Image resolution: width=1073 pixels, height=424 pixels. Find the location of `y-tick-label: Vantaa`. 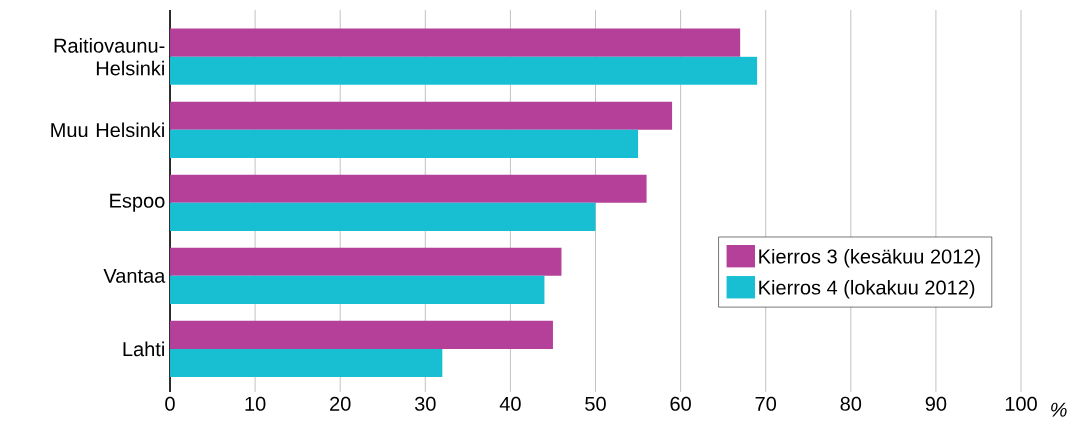

y-tick-label: Vantaa is located at coordinates (134, 275).